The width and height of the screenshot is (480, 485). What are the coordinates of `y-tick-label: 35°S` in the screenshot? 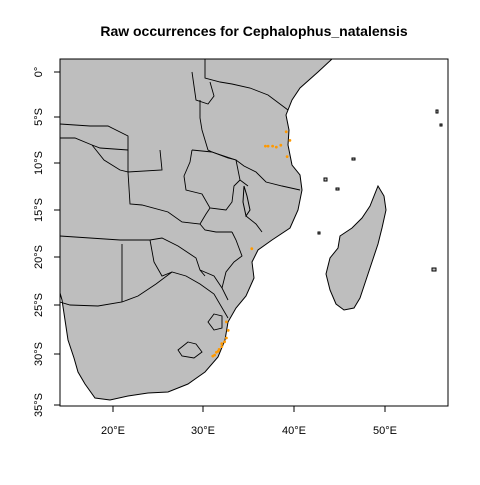 It's located at (39, 405).